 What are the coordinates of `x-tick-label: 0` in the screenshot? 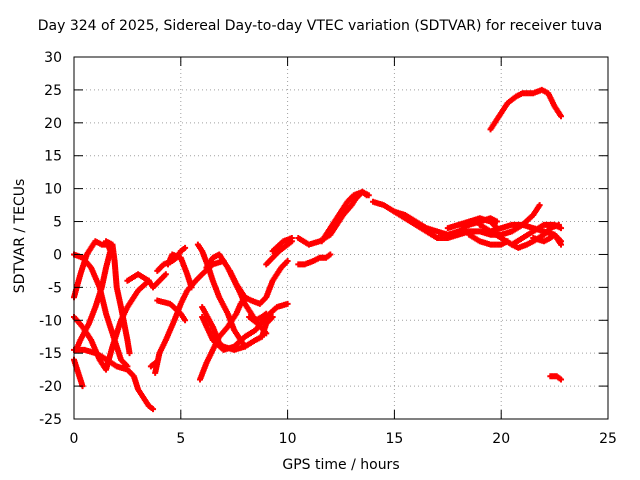 It's located at (74, 439).